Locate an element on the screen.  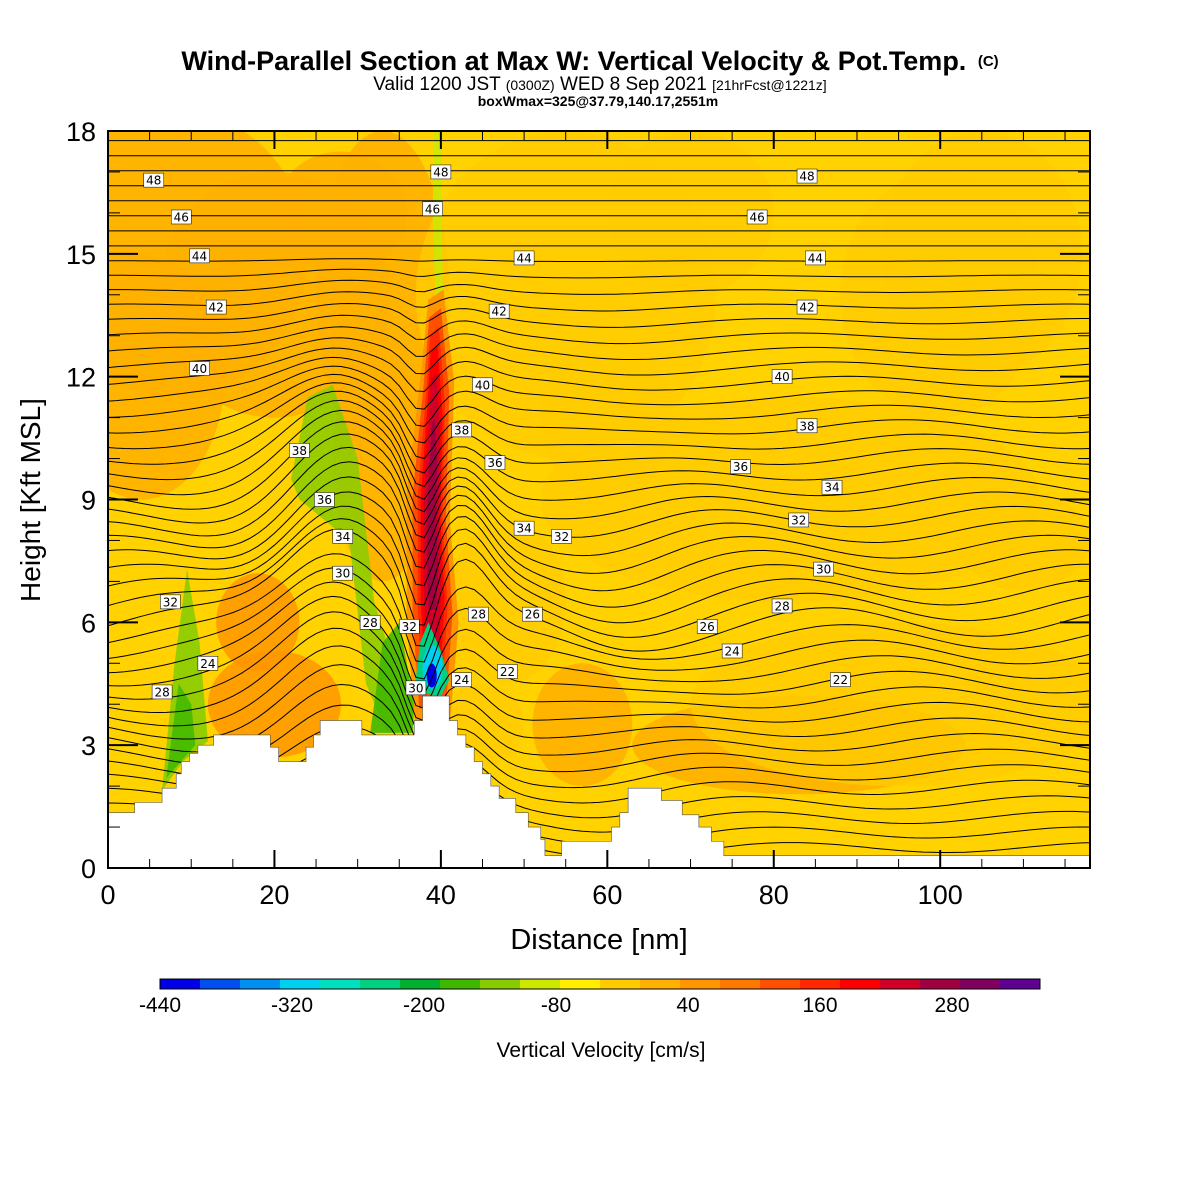
y-tick-label: 6 is located at coordinates (88, 623).